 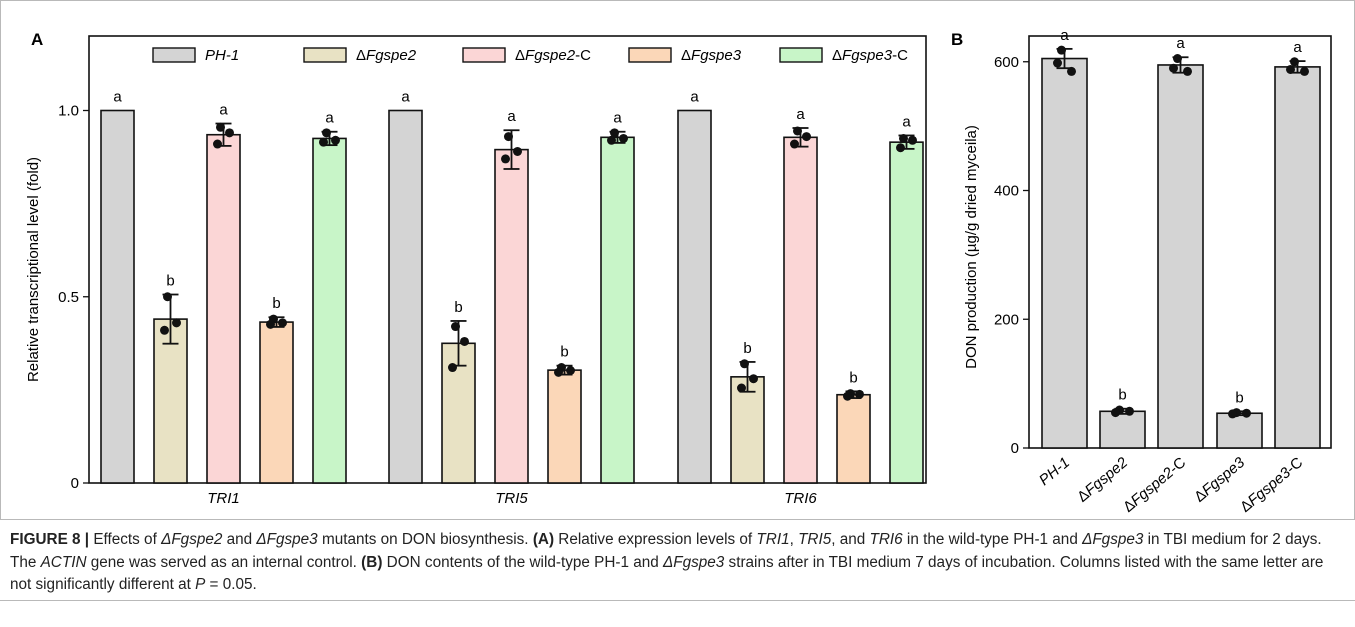 I want to click on y-tick-label-b: 0, so click(x=1015, y=448).